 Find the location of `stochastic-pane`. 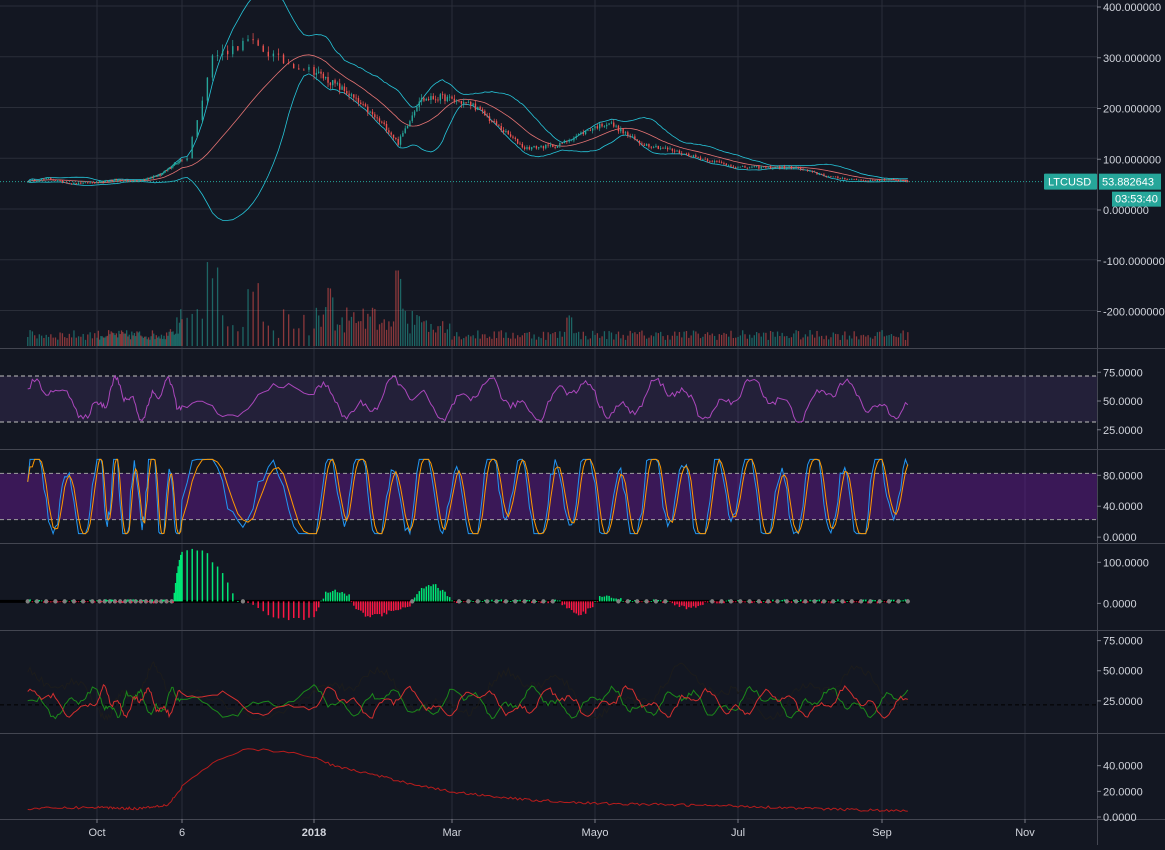

stochastic-pane is located at coordinates (548, 496).